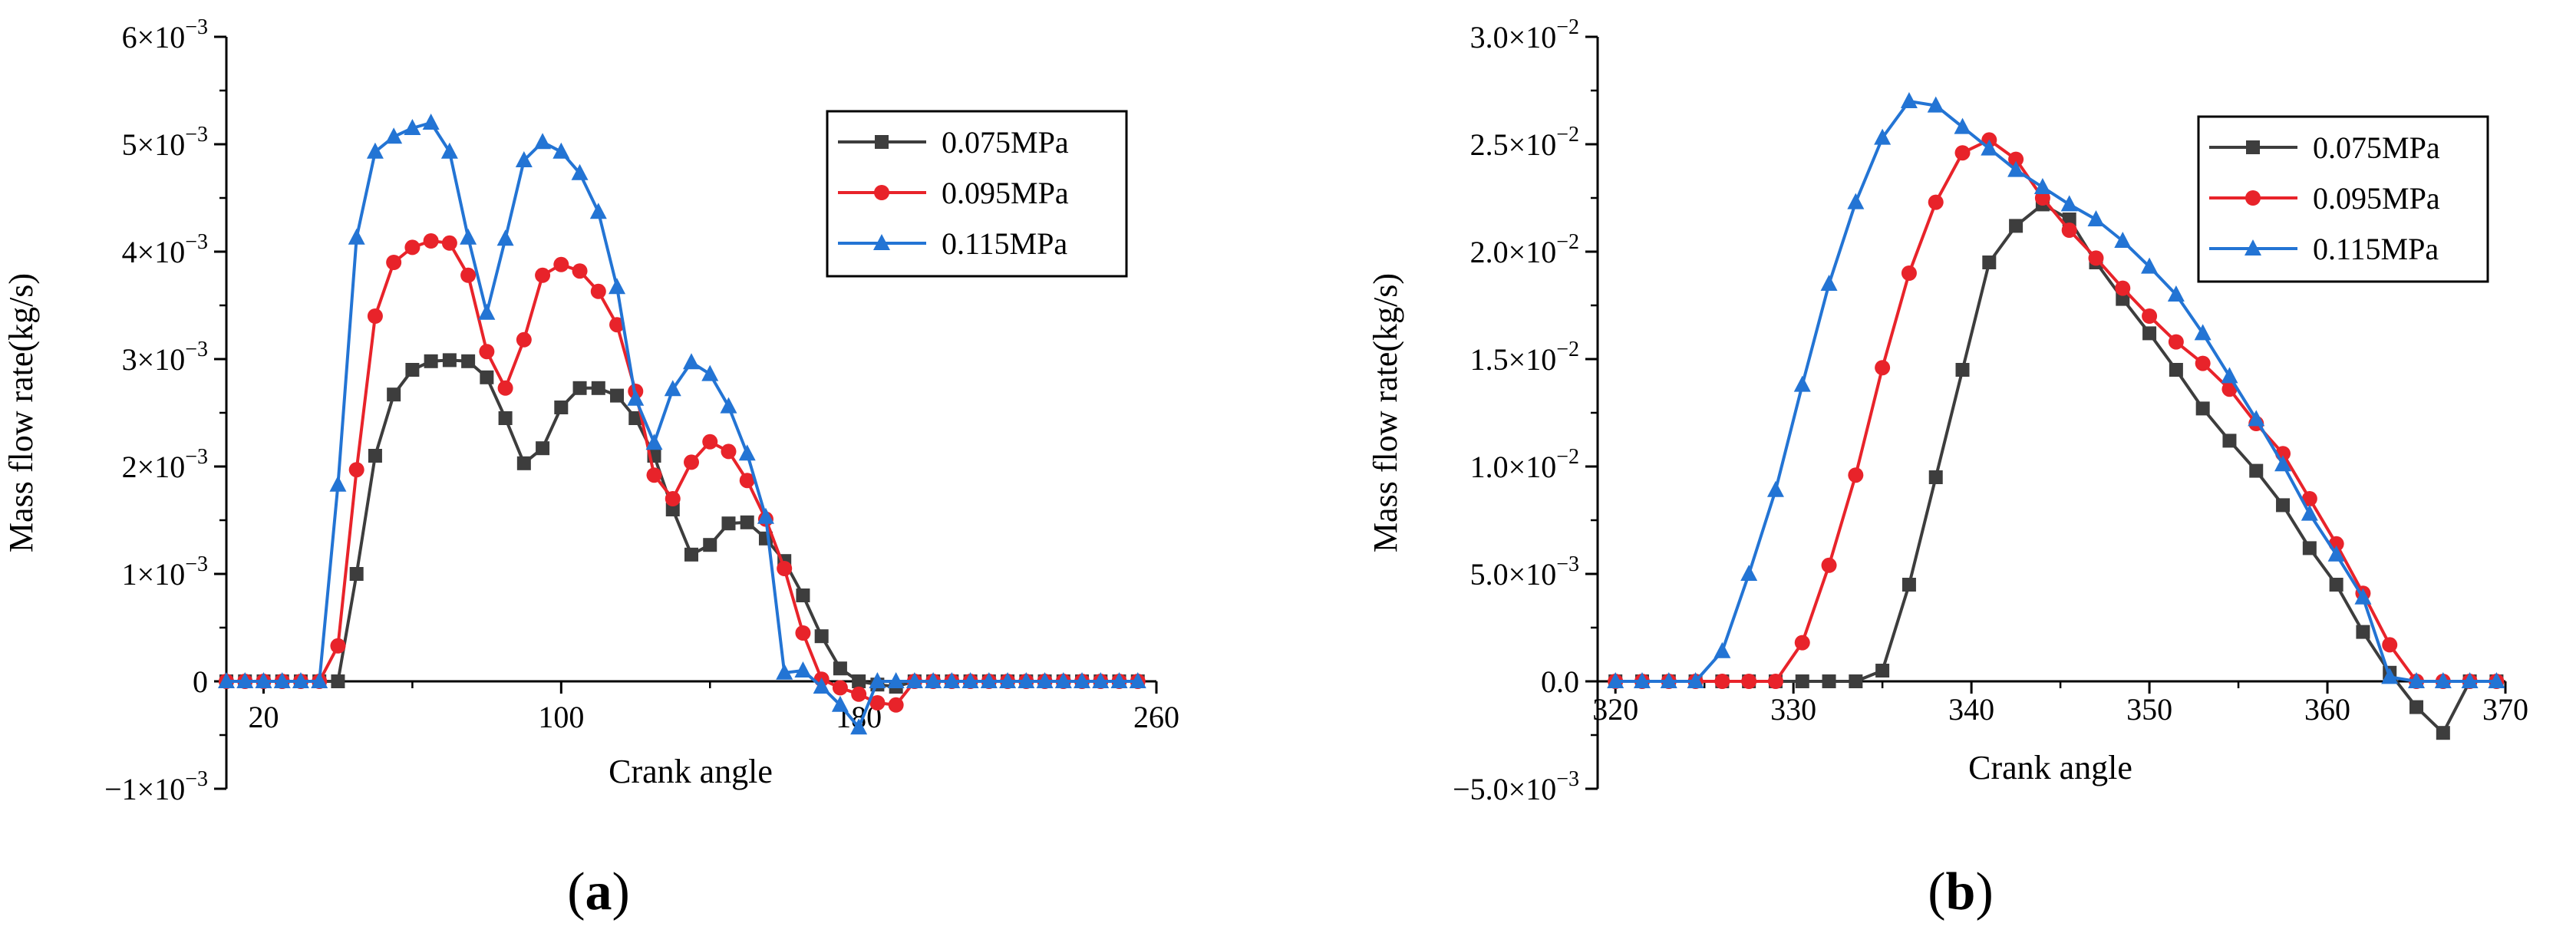  What do you see at coordinates (561, 717) in the screenshot?
I see `x-tick-label: 100` at bounding box center [561, 717].